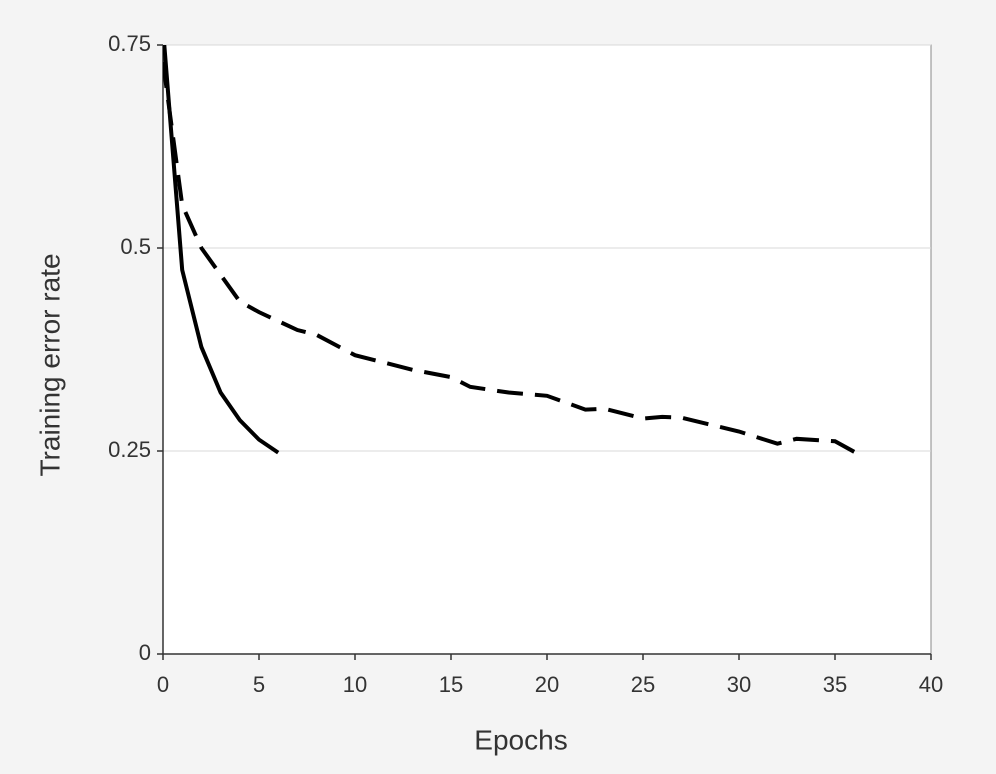 The width and height of the screenshot is (996, 774). What do you see at coordinates (355, 684) in the screenshot?
I see `x-tick-label: 10` at bounding box center [355, 684].